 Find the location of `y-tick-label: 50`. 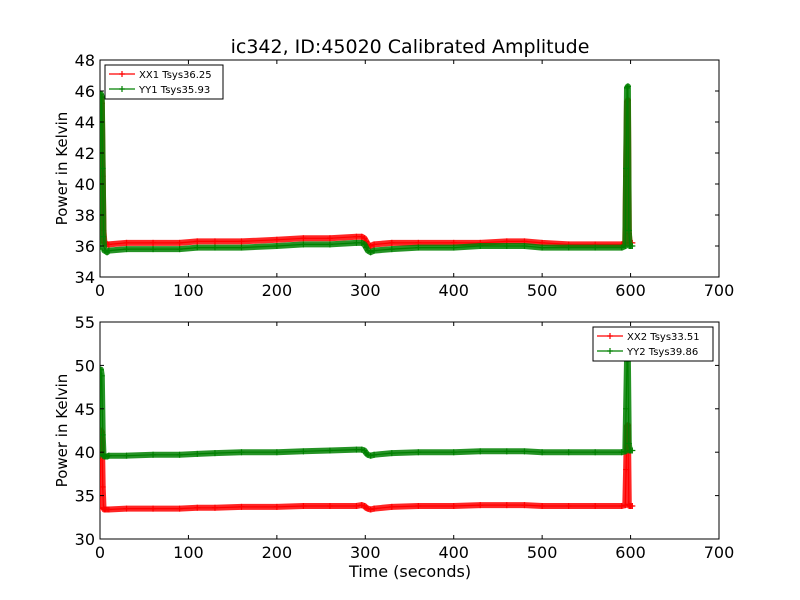

y-tick-label: 50 is located at coordinates (85, 365).